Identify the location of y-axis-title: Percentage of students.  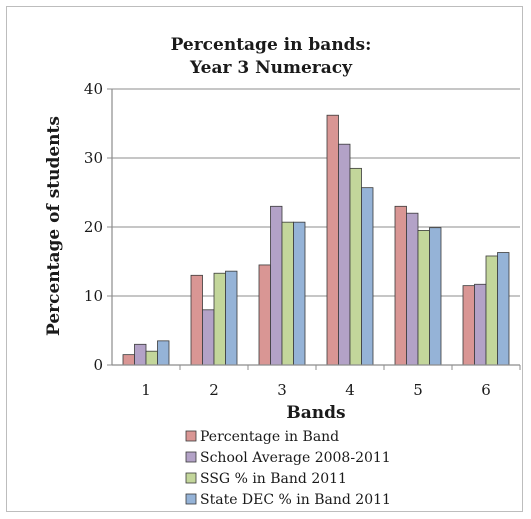
(54, 226).